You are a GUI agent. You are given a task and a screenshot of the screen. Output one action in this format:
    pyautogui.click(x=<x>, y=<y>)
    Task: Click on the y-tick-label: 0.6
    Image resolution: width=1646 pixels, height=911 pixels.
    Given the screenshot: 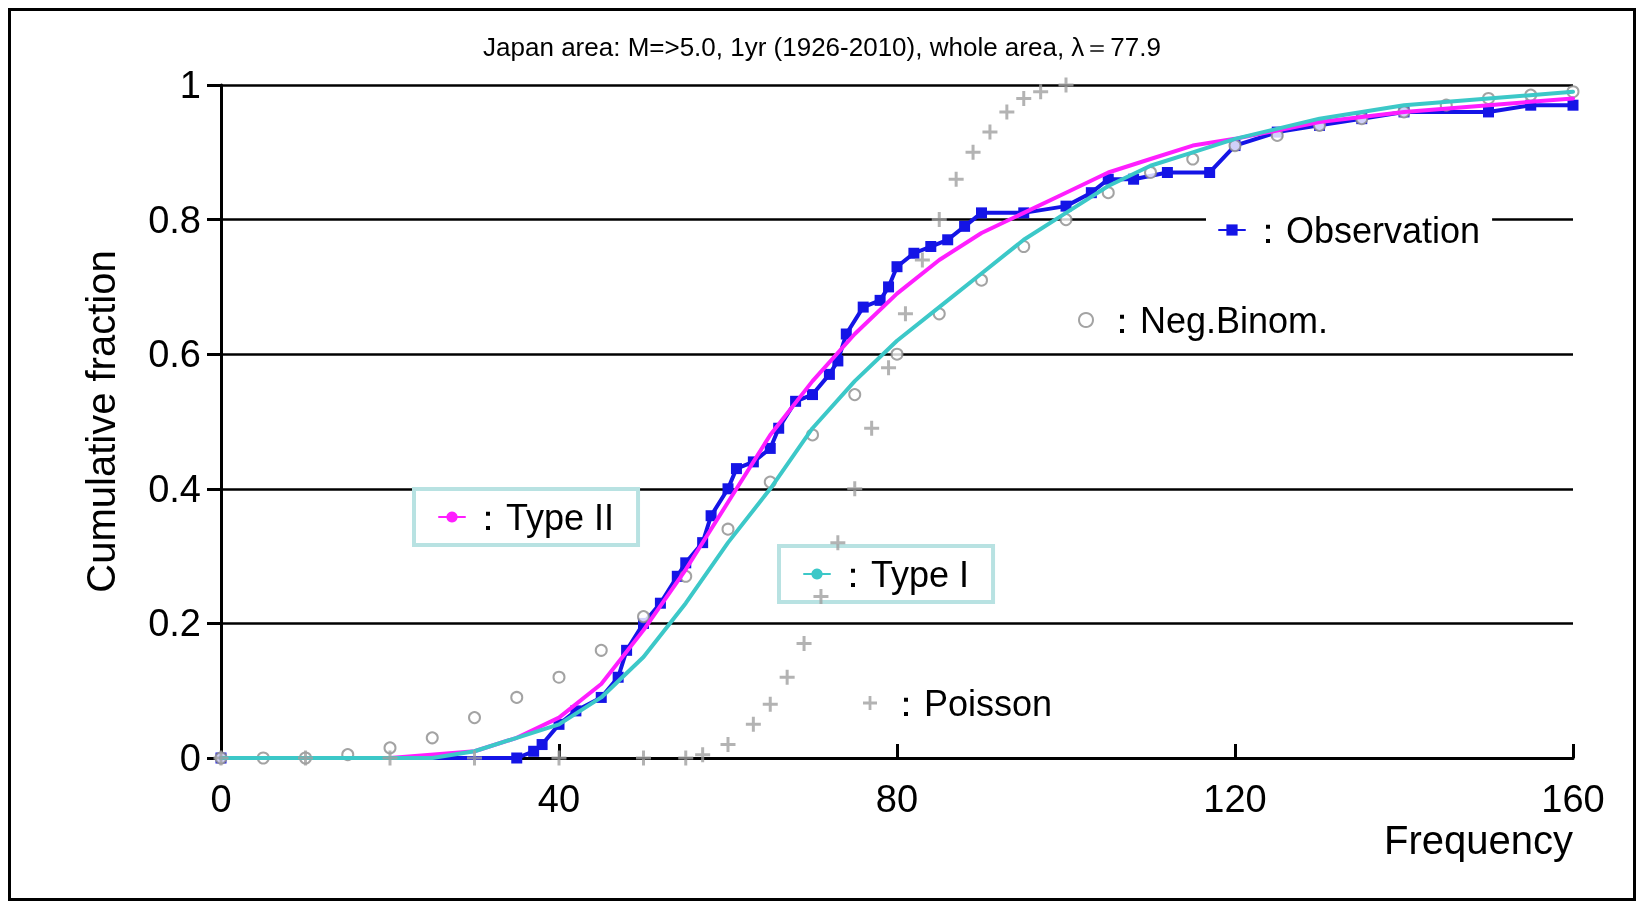 What is the action you would take?
    pyautogui.click(x=174, y=354)
    